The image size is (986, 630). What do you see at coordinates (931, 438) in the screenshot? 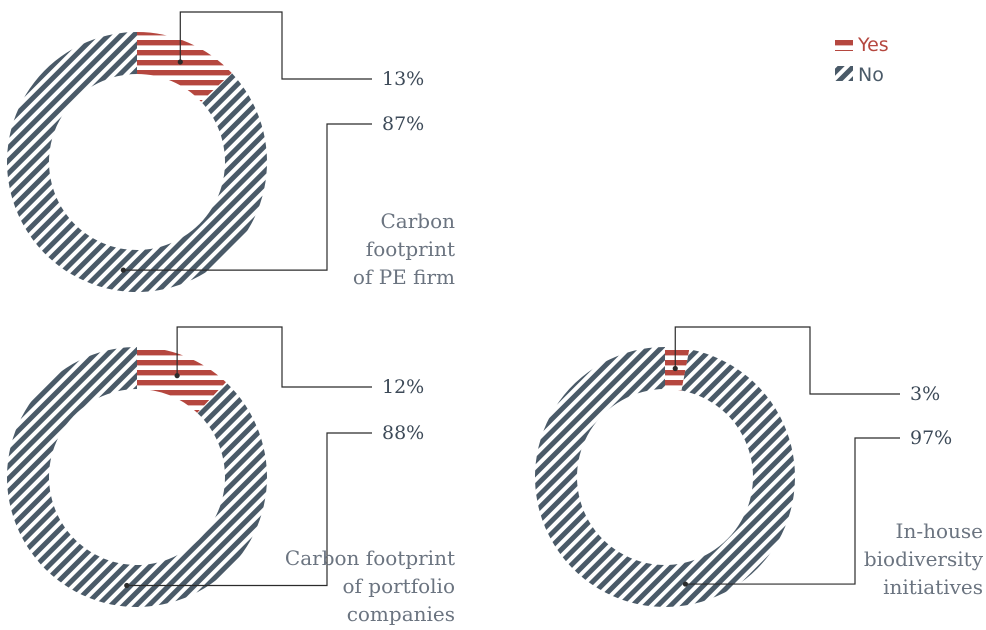
I see `slice-label-no: 97%` at bounding box center [931, 438].